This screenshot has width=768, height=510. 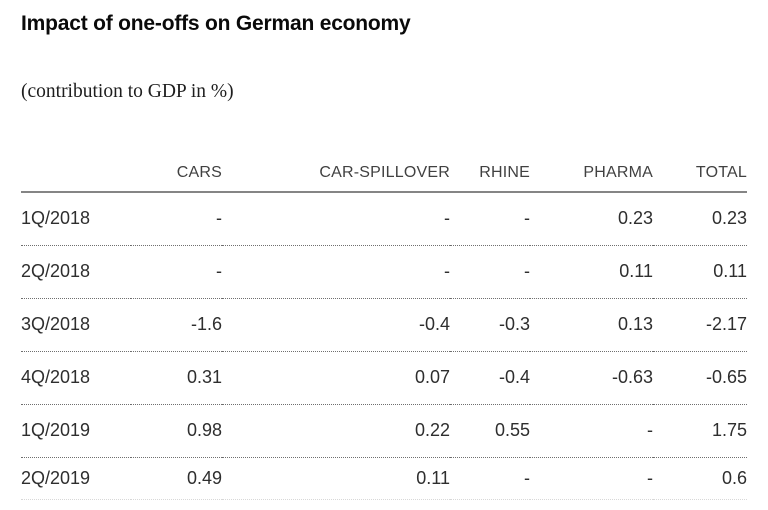 I want to click on cell-total: 0.6, so click(x=700, y=478).